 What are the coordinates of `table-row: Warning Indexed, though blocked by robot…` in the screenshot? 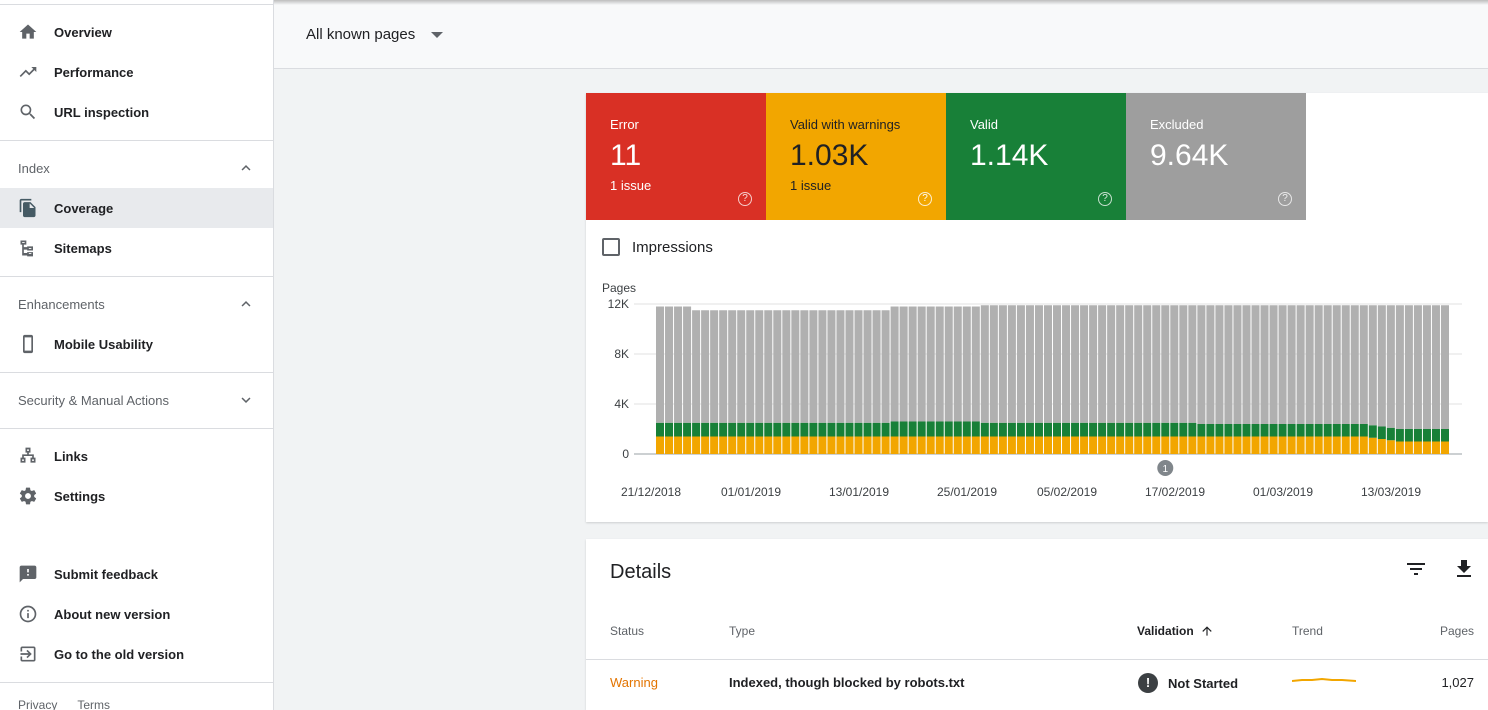 It's located at (1037, 683).